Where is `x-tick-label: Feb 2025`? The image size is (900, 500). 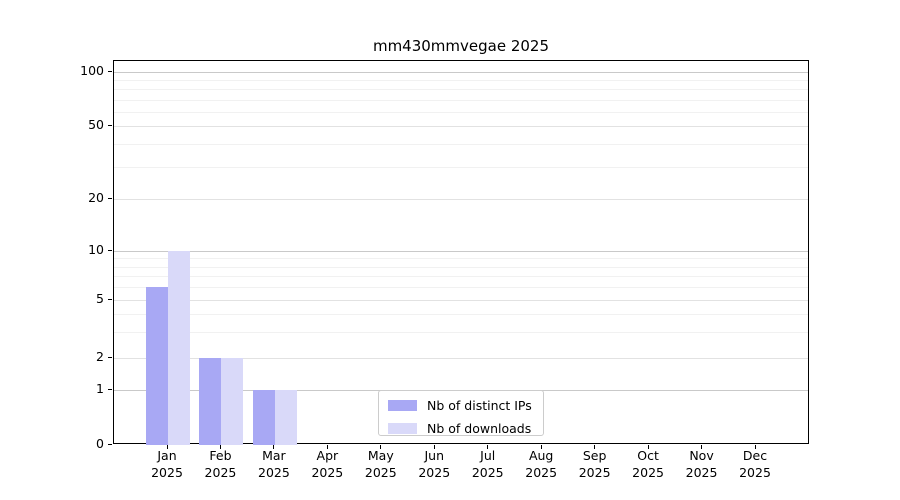 x-tick-label: Feb 2025 is located at coordinates (220, 464).